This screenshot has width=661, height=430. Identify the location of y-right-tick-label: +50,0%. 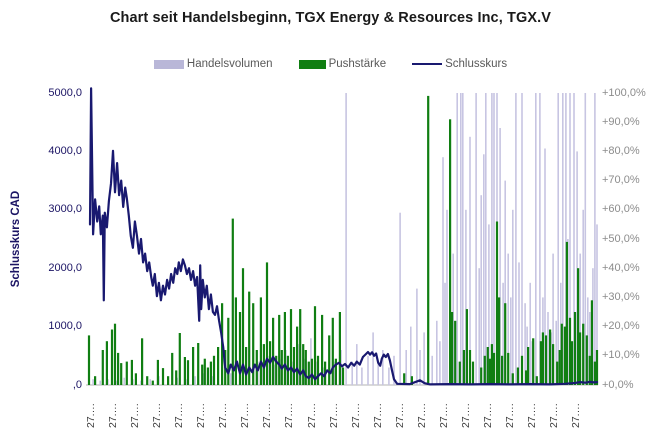
(621, 238).